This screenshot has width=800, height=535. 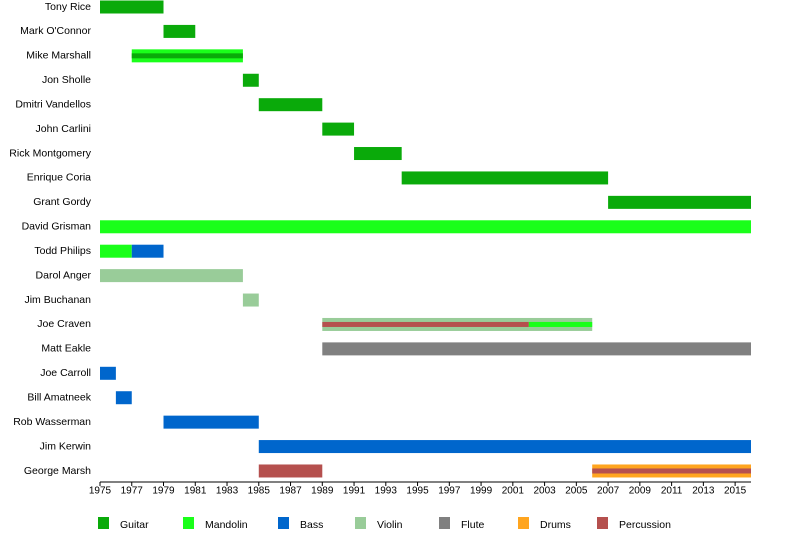 What do you see at coordinates (163, 491) in the screenshot?
I see `x-tick-label: 1979` at bounding box center [163, 491].